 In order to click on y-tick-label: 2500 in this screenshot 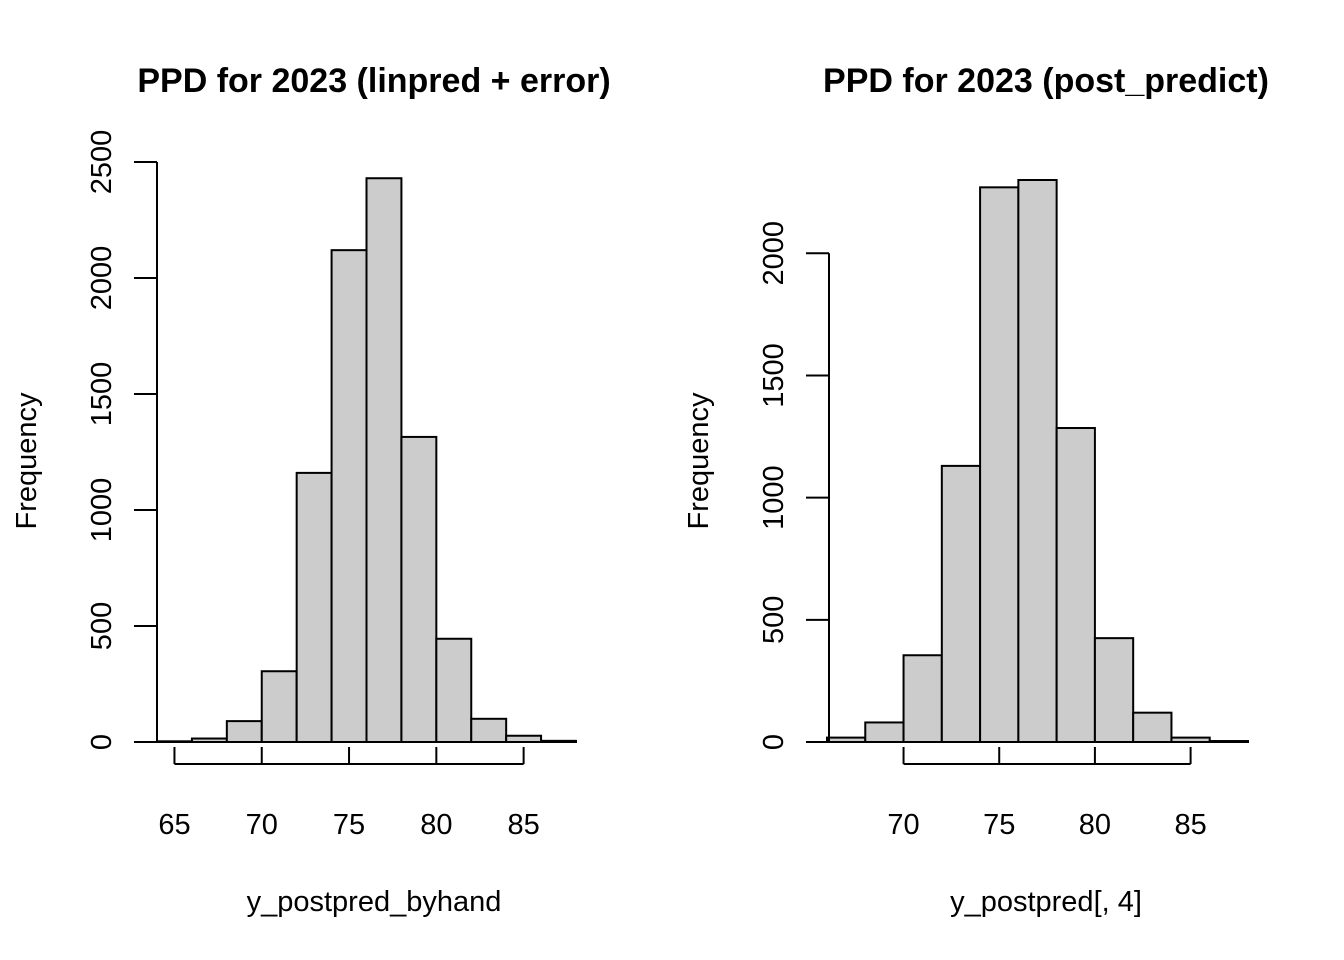, I will do `click(102, 162)`.